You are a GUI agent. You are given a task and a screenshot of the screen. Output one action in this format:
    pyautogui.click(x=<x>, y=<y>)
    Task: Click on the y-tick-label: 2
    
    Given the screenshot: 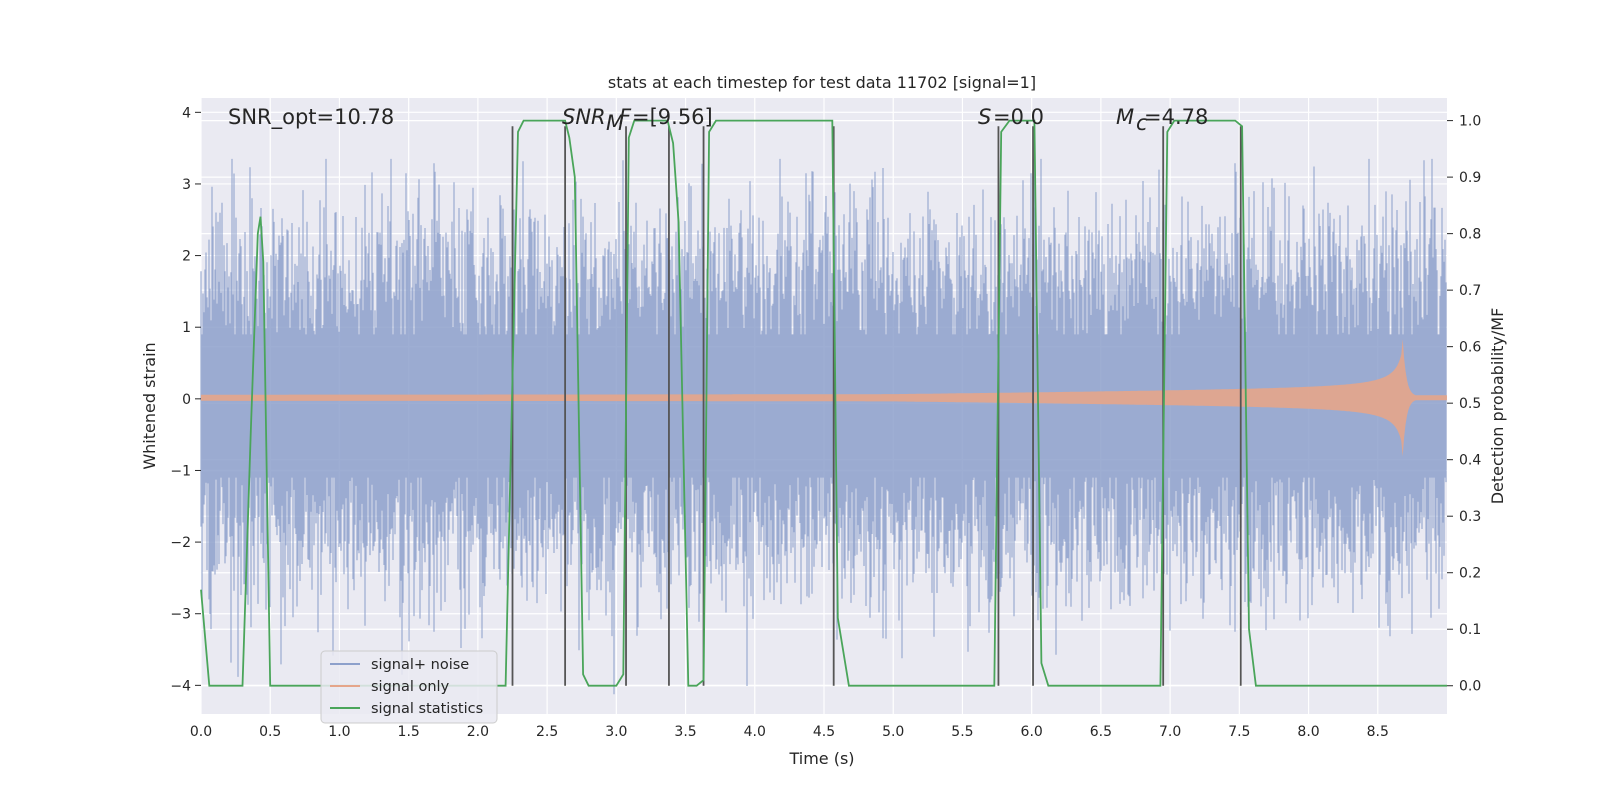 What is the action you would take?
    pyautogui.click(x=186, y=257)
    